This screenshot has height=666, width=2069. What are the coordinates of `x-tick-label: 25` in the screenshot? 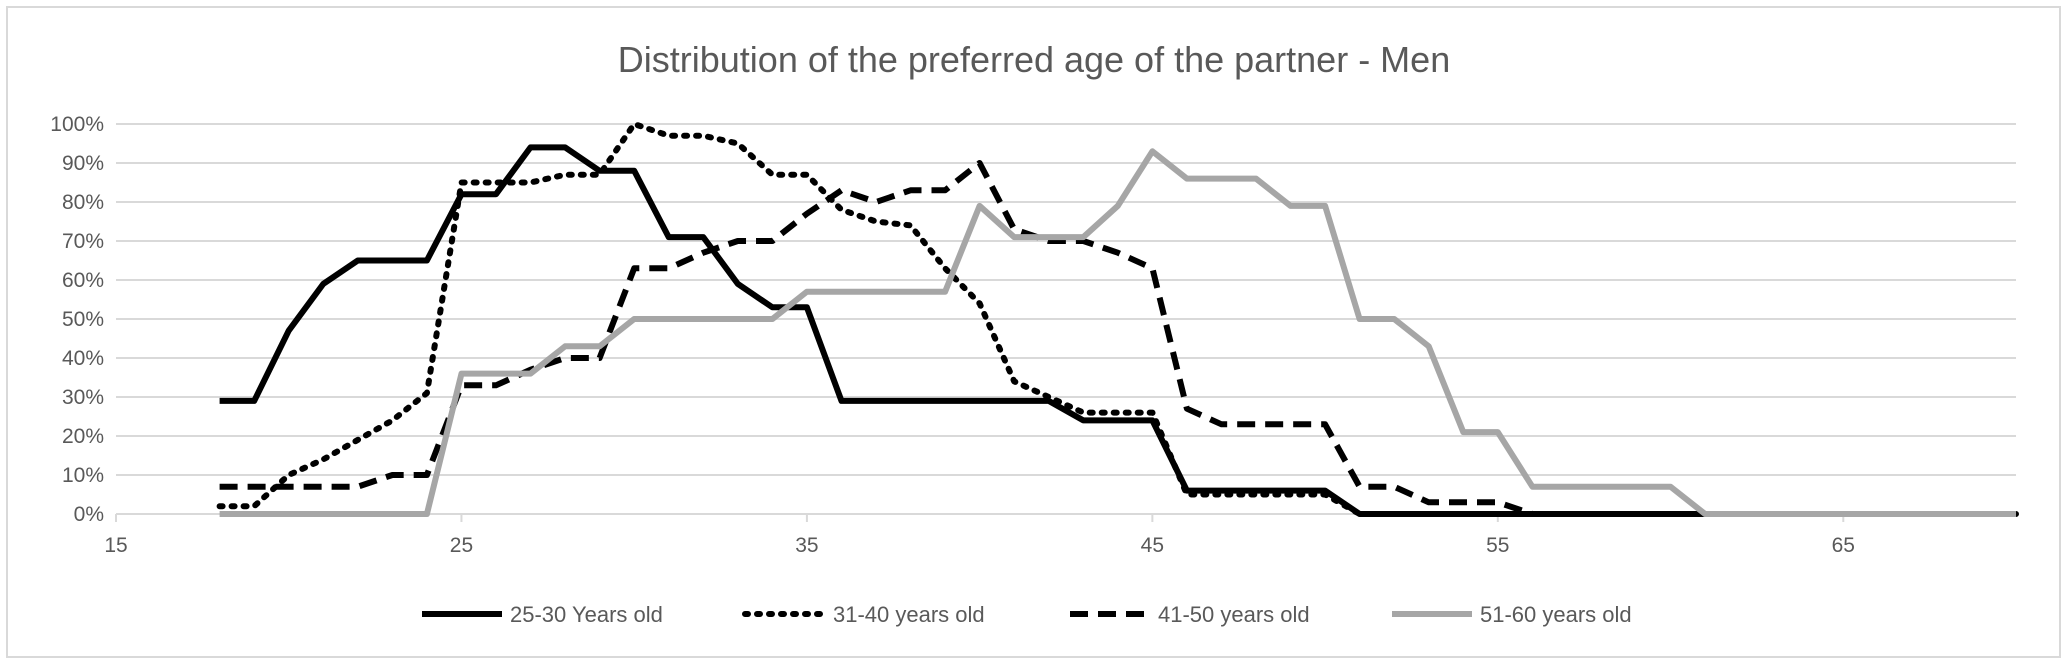 It's located at (461, 545).